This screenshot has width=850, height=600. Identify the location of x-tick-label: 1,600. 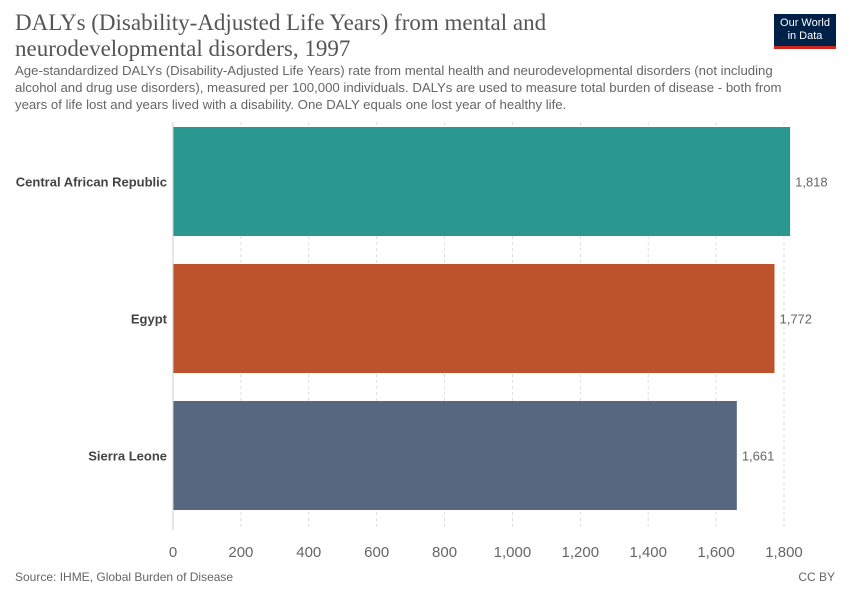
(716, 552).